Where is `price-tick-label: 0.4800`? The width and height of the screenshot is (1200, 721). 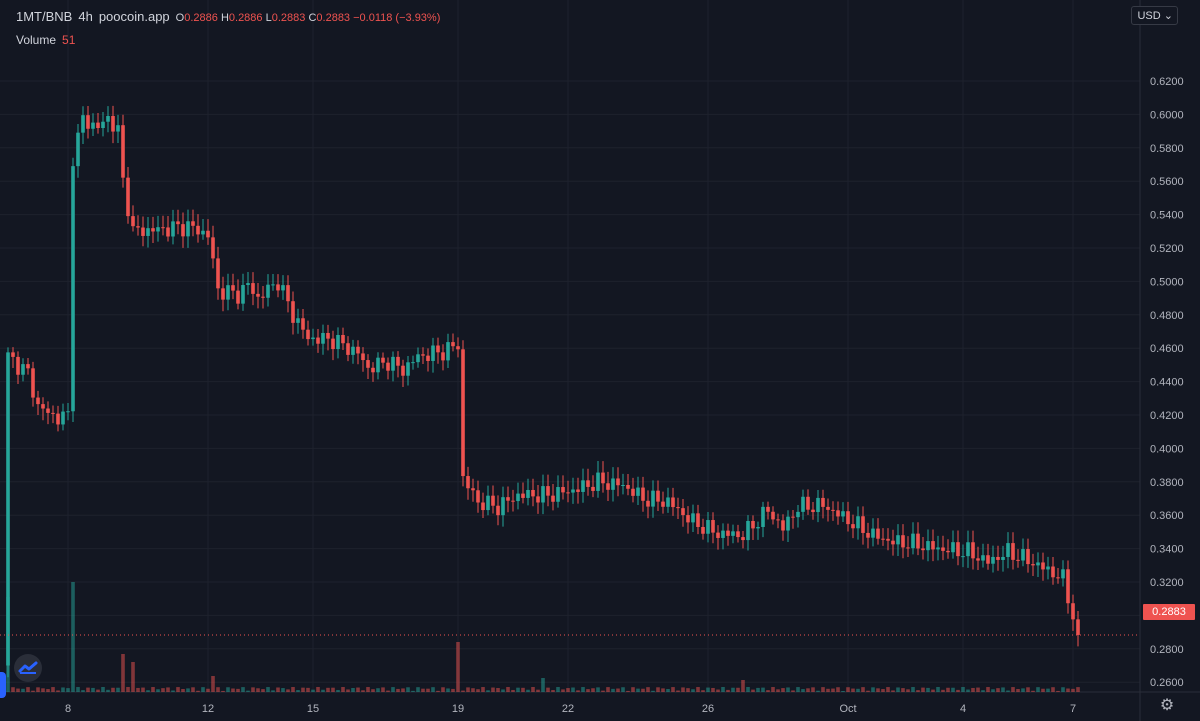
price-tick-label: 0.4800 is located at coordinates (1167, 316).